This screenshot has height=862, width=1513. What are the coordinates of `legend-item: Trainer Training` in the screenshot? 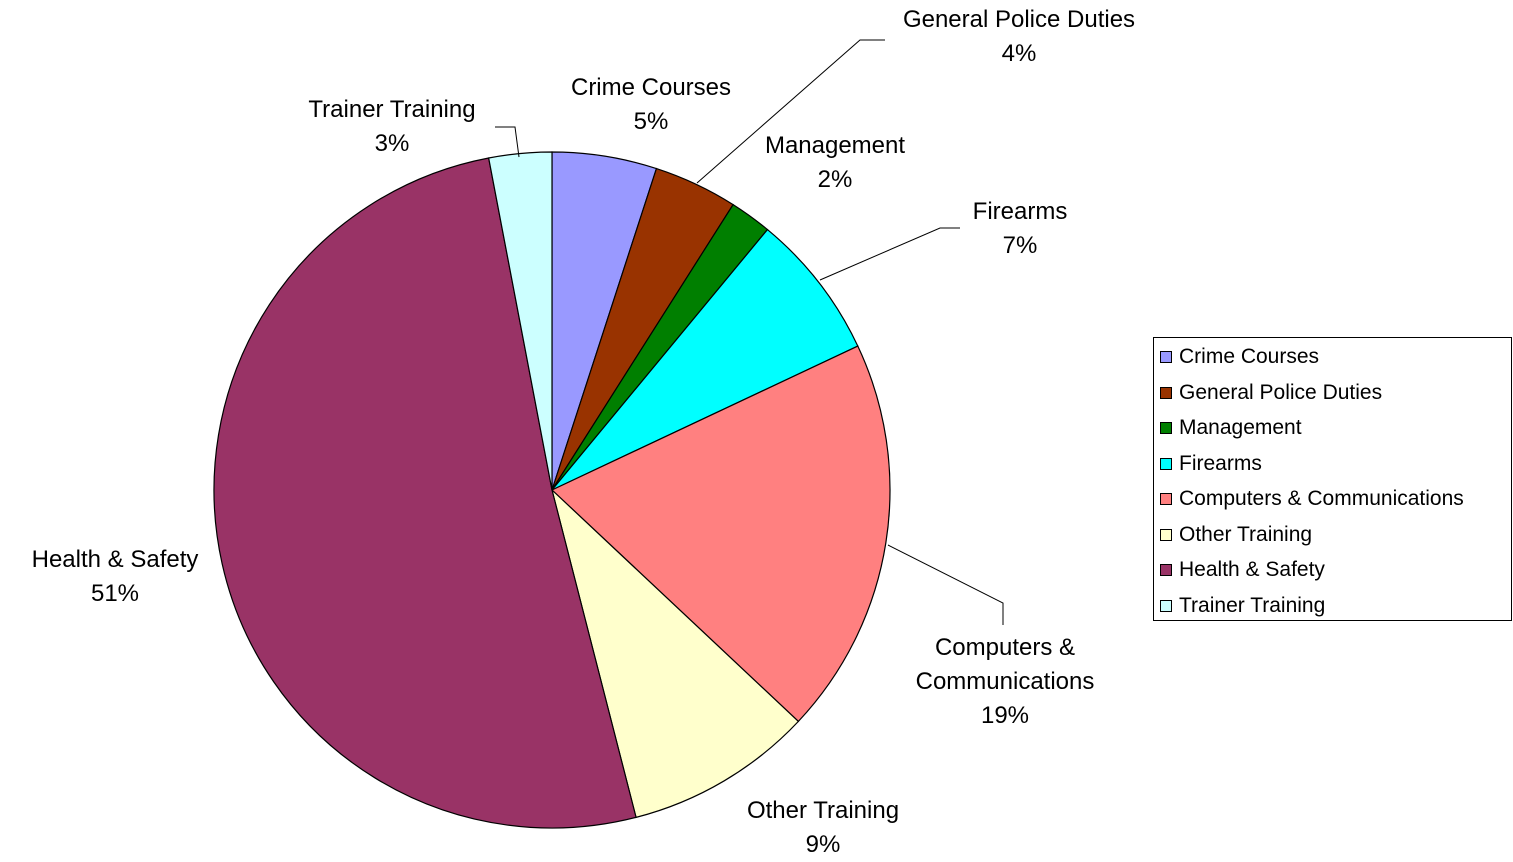 It's located at (1242, 606).